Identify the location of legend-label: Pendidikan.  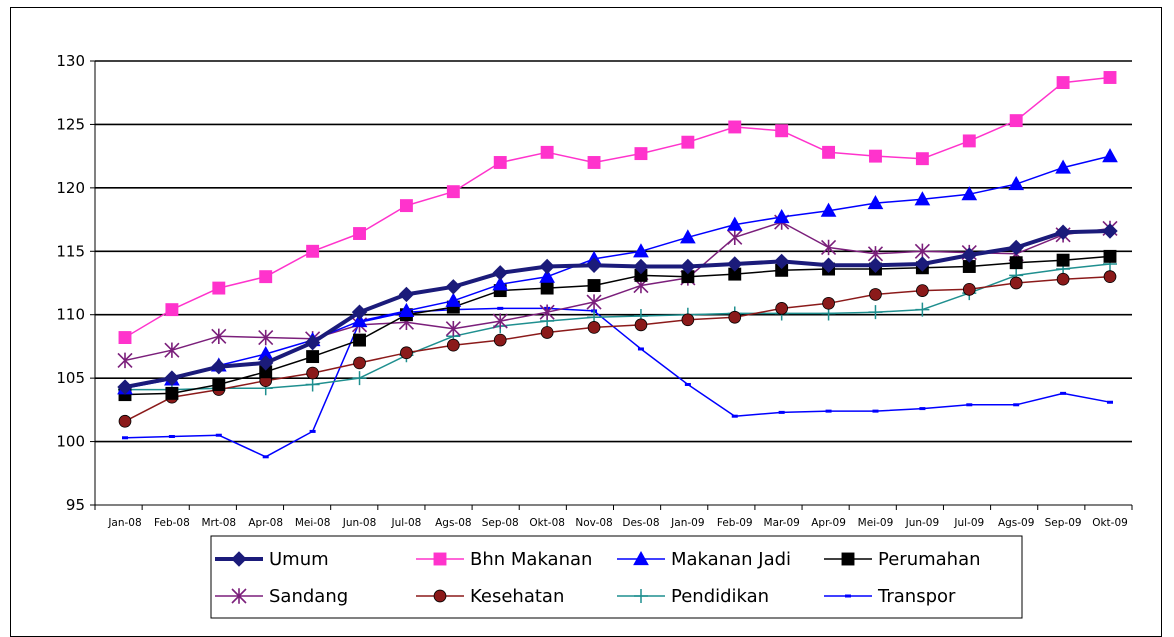
(720, 596).